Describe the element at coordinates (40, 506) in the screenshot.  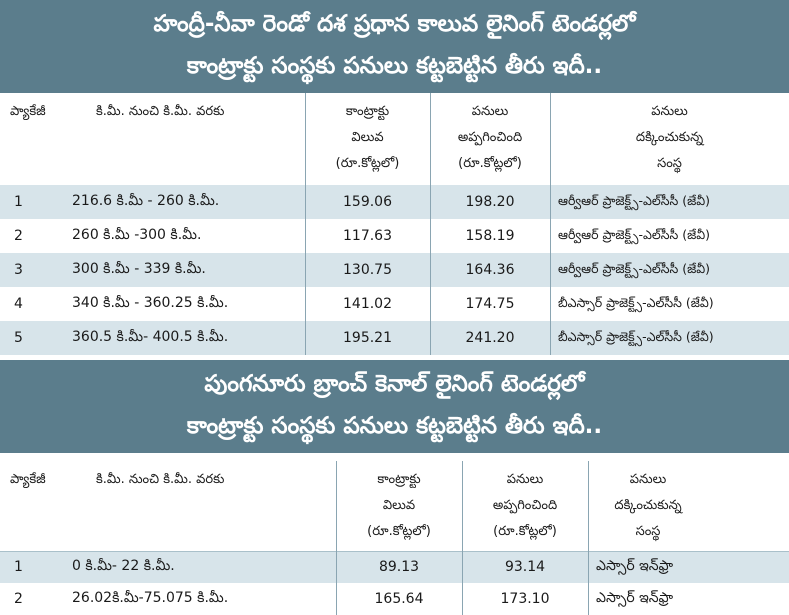
I see `table2-header-package: ప్యాకేజీ` at that location.